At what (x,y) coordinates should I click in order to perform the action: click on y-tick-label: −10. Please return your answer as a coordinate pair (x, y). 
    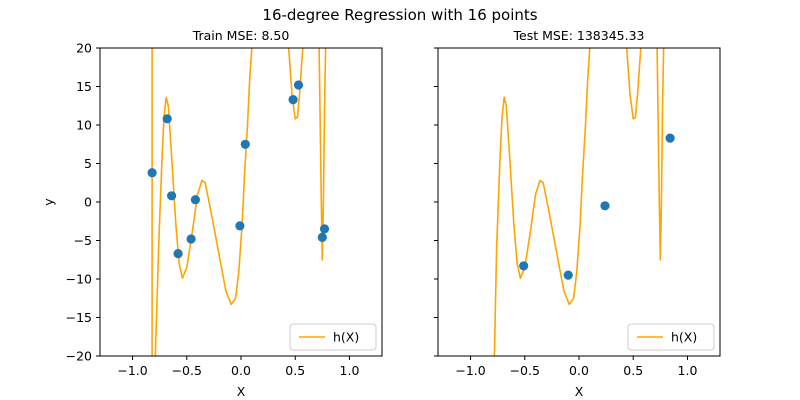
    Looking at the image, I should click on (79, 279).